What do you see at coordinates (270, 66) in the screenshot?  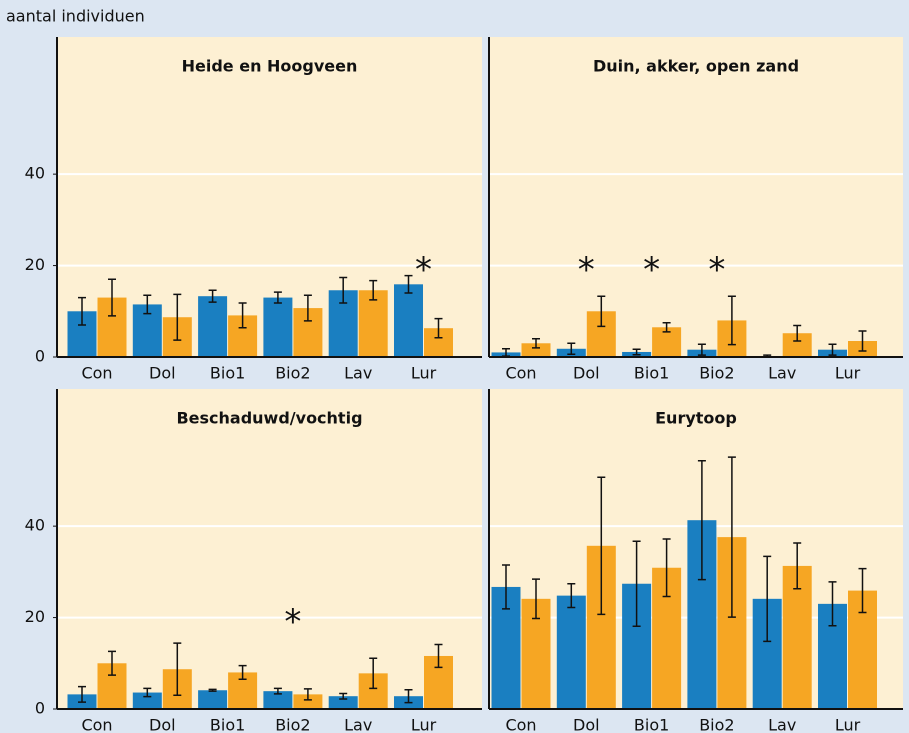 I see `panel-title: Heide en Hoogveen` at bounding box center [270, 66].